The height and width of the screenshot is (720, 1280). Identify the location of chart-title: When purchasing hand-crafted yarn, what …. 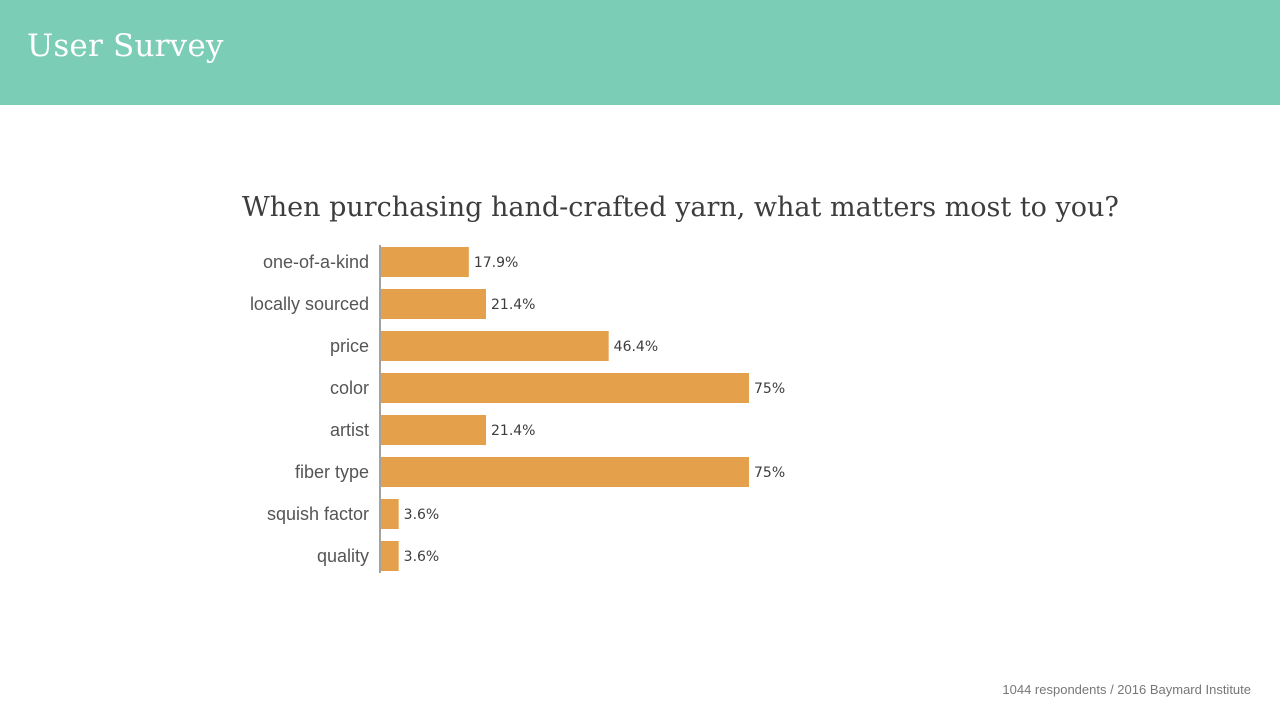
(680, 207).